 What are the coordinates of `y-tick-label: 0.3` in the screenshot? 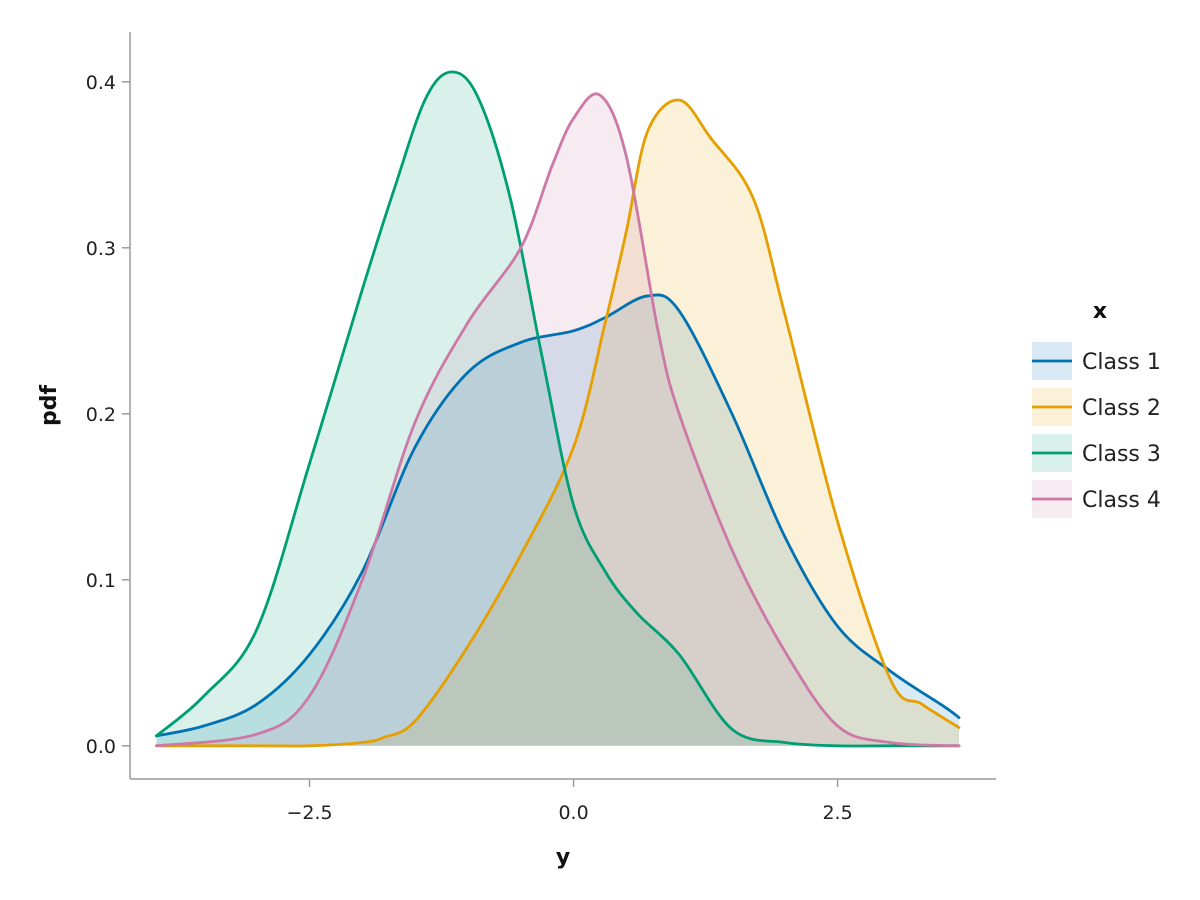 It's located at (101, 249).